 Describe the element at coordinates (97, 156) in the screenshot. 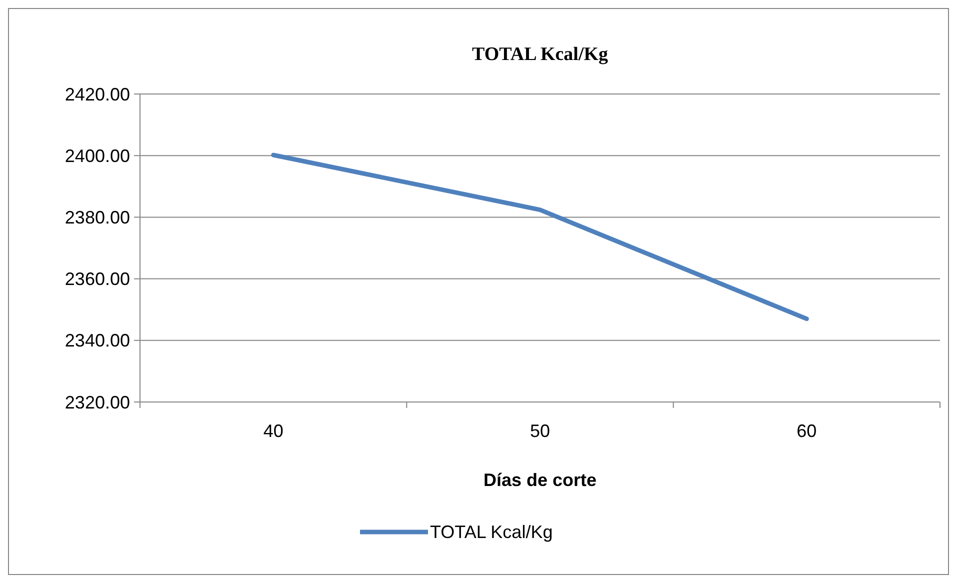

I see `y-tick-label: 2400.00` at that location.